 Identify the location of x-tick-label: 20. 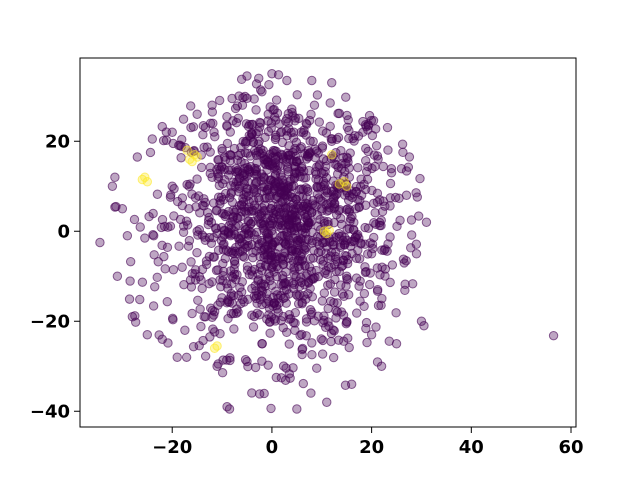
(371, 447).